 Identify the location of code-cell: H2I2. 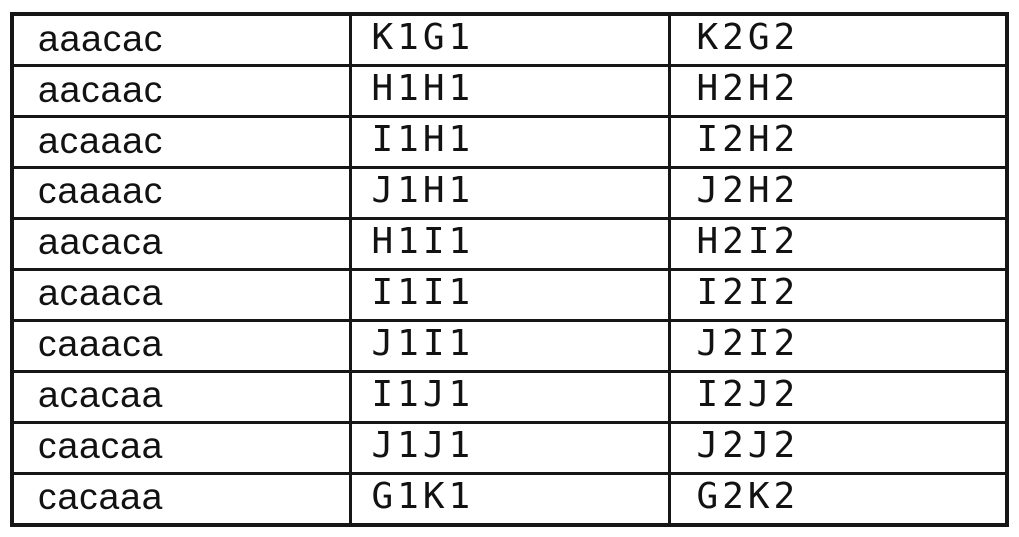
(838, 243).